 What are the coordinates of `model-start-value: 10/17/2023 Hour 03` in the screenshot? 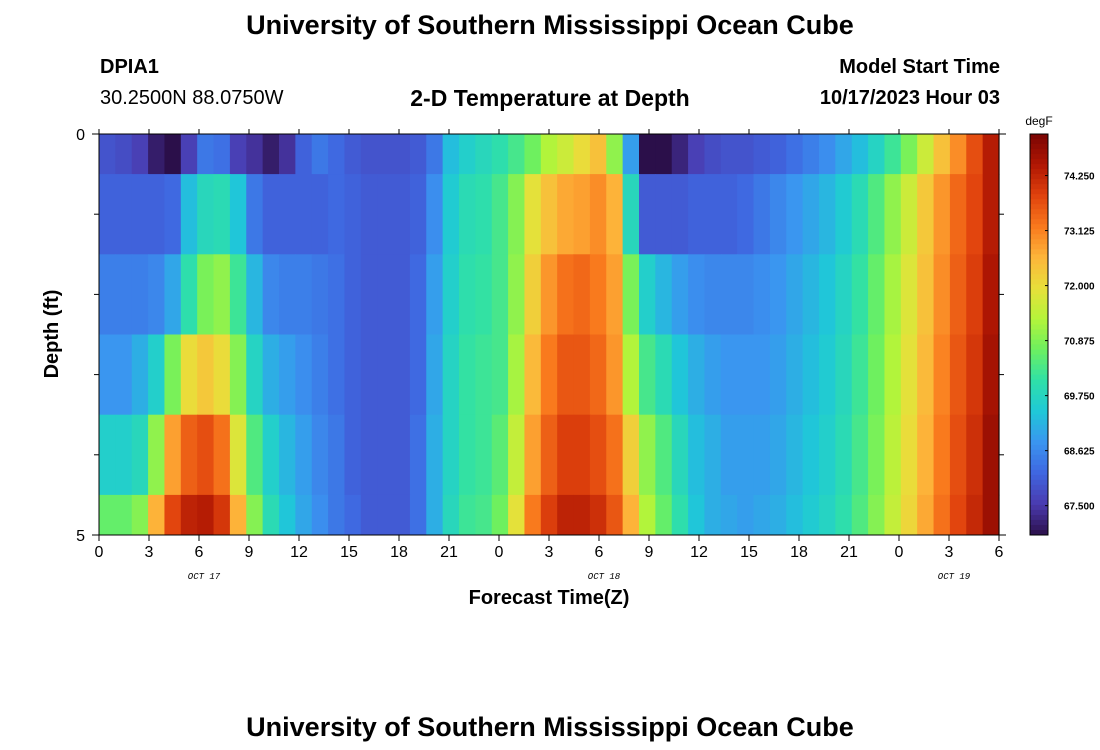 It's located at (909, 98).